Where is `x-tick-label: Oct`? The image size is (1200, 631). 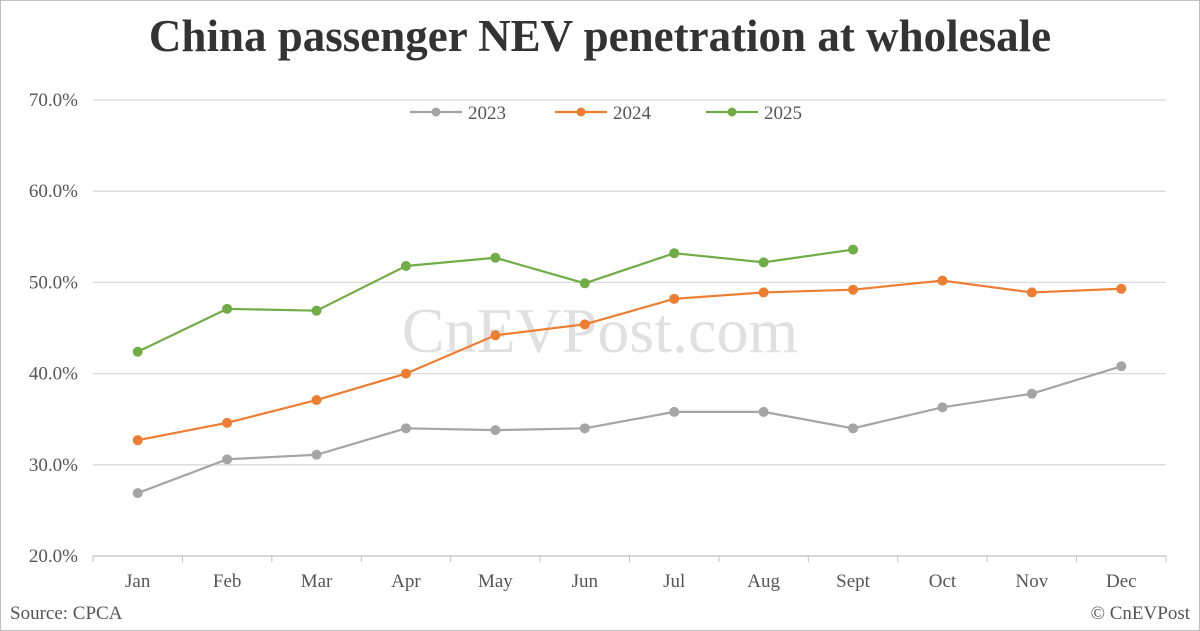 x-tick-label: Oct is located at coordinates (943, 581).